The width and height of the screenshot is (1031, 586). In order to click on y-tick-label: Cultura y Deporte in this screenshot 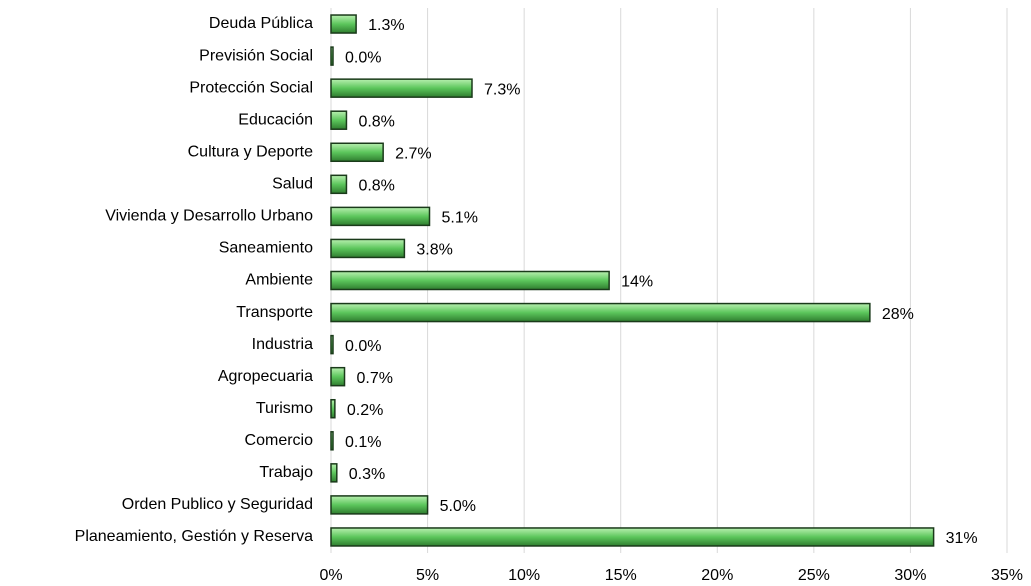, I will do `click(250, 151)`.